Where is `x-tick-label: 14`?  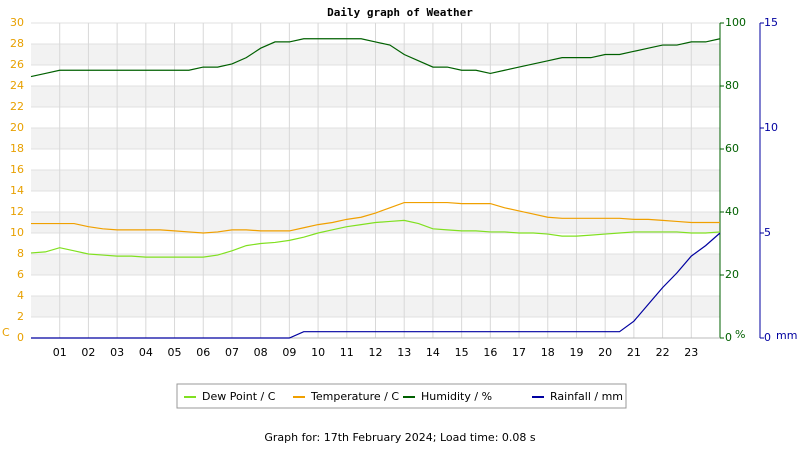
x-tick-label: 14 is located at coordinates (433, 352).